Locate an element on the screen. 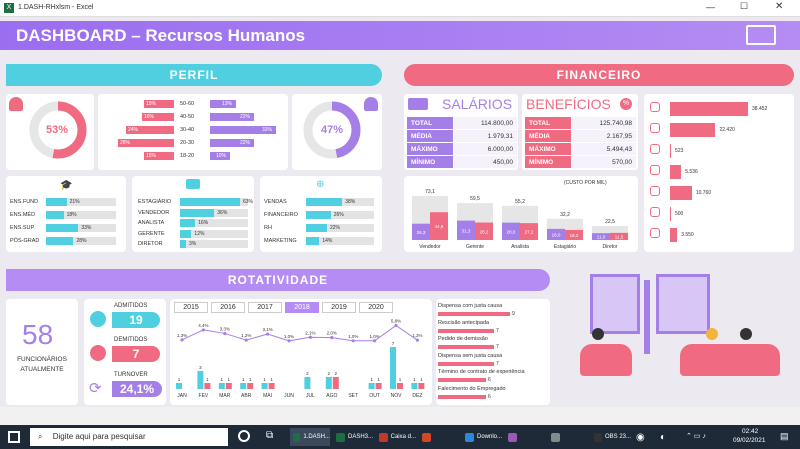 The image size is (800, 449). taskbar-search: ⌕ Digite aqui para pesquisar is located at coordinates (129, 437).